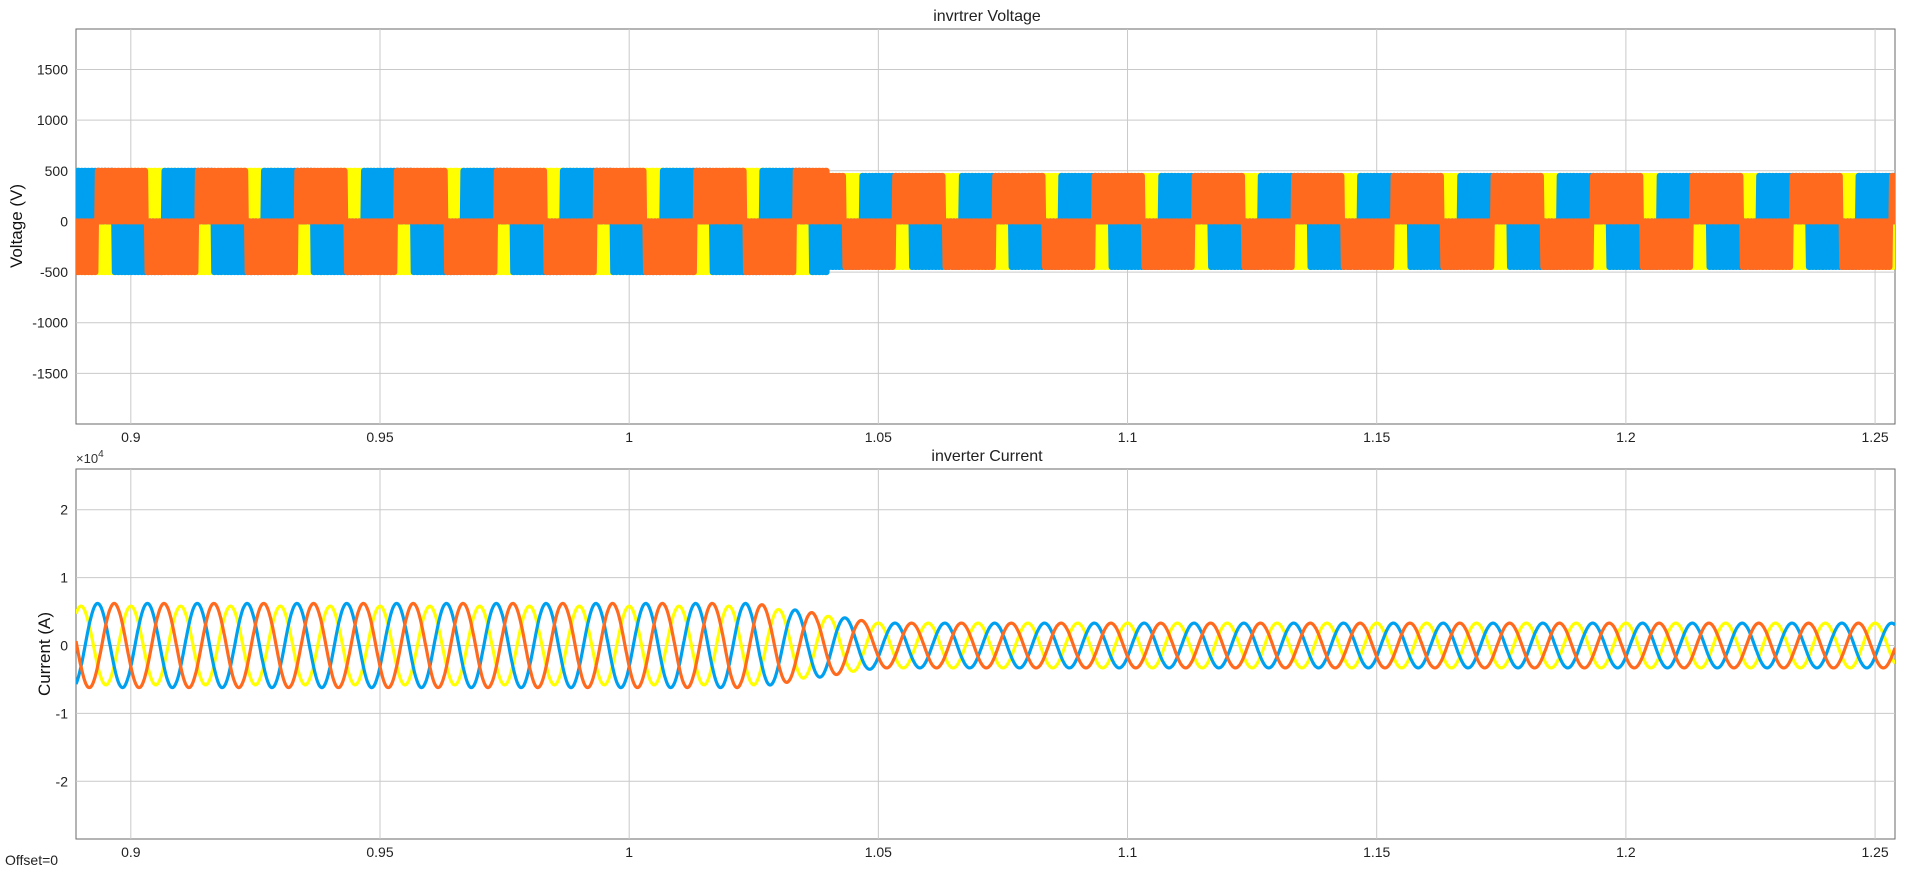  I want to click on current-series-phase-c, so click(985, 645).